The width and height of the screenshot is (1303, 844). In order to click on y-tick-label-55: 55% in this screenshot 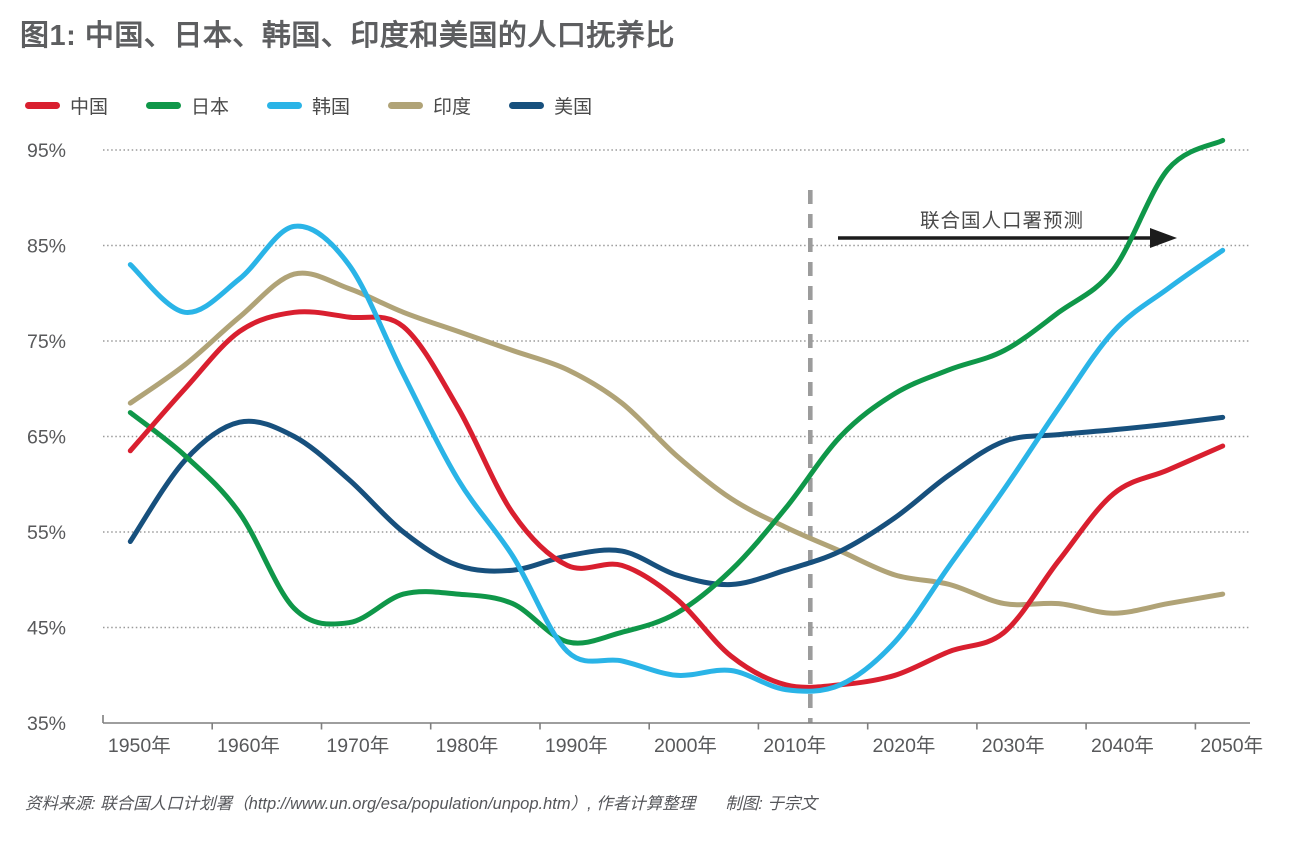, I will do `click(46, 533)`.